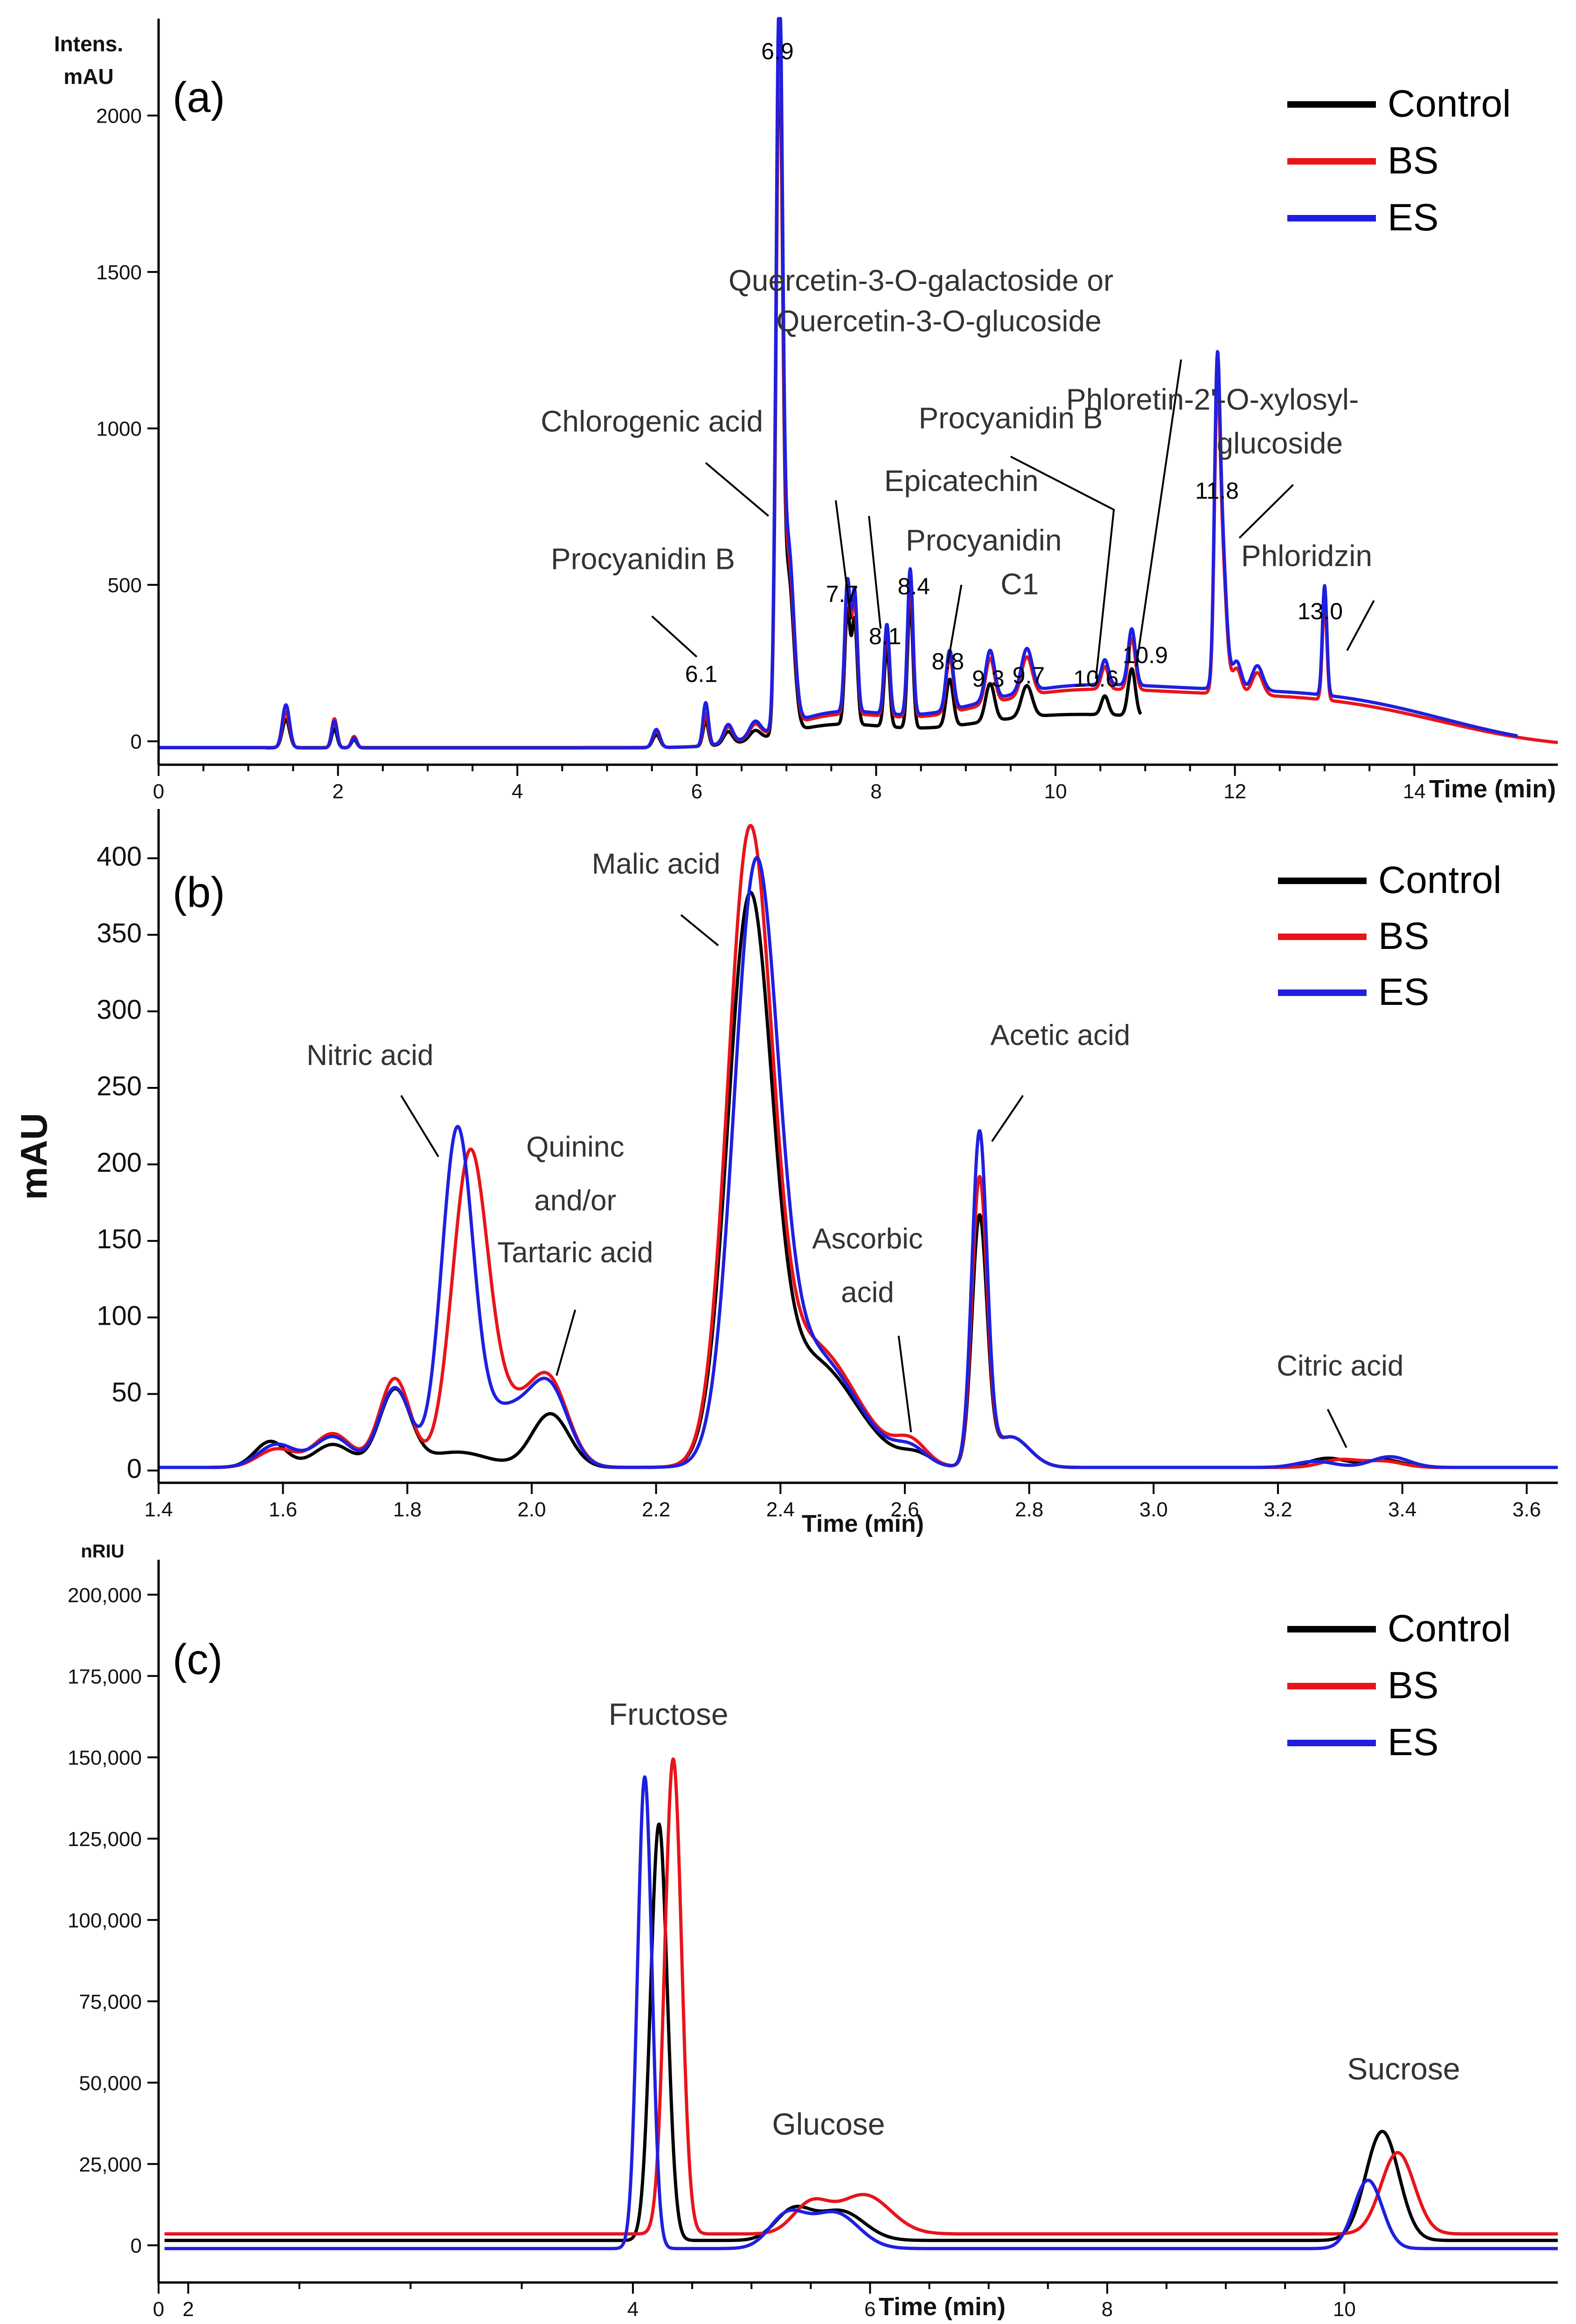 The image size is (1576, 2324). What do you see at coordinates (867, 1239) in the screenshot?
I see `annotation-label: Ascorbic` at bounding box center [867, 1239].